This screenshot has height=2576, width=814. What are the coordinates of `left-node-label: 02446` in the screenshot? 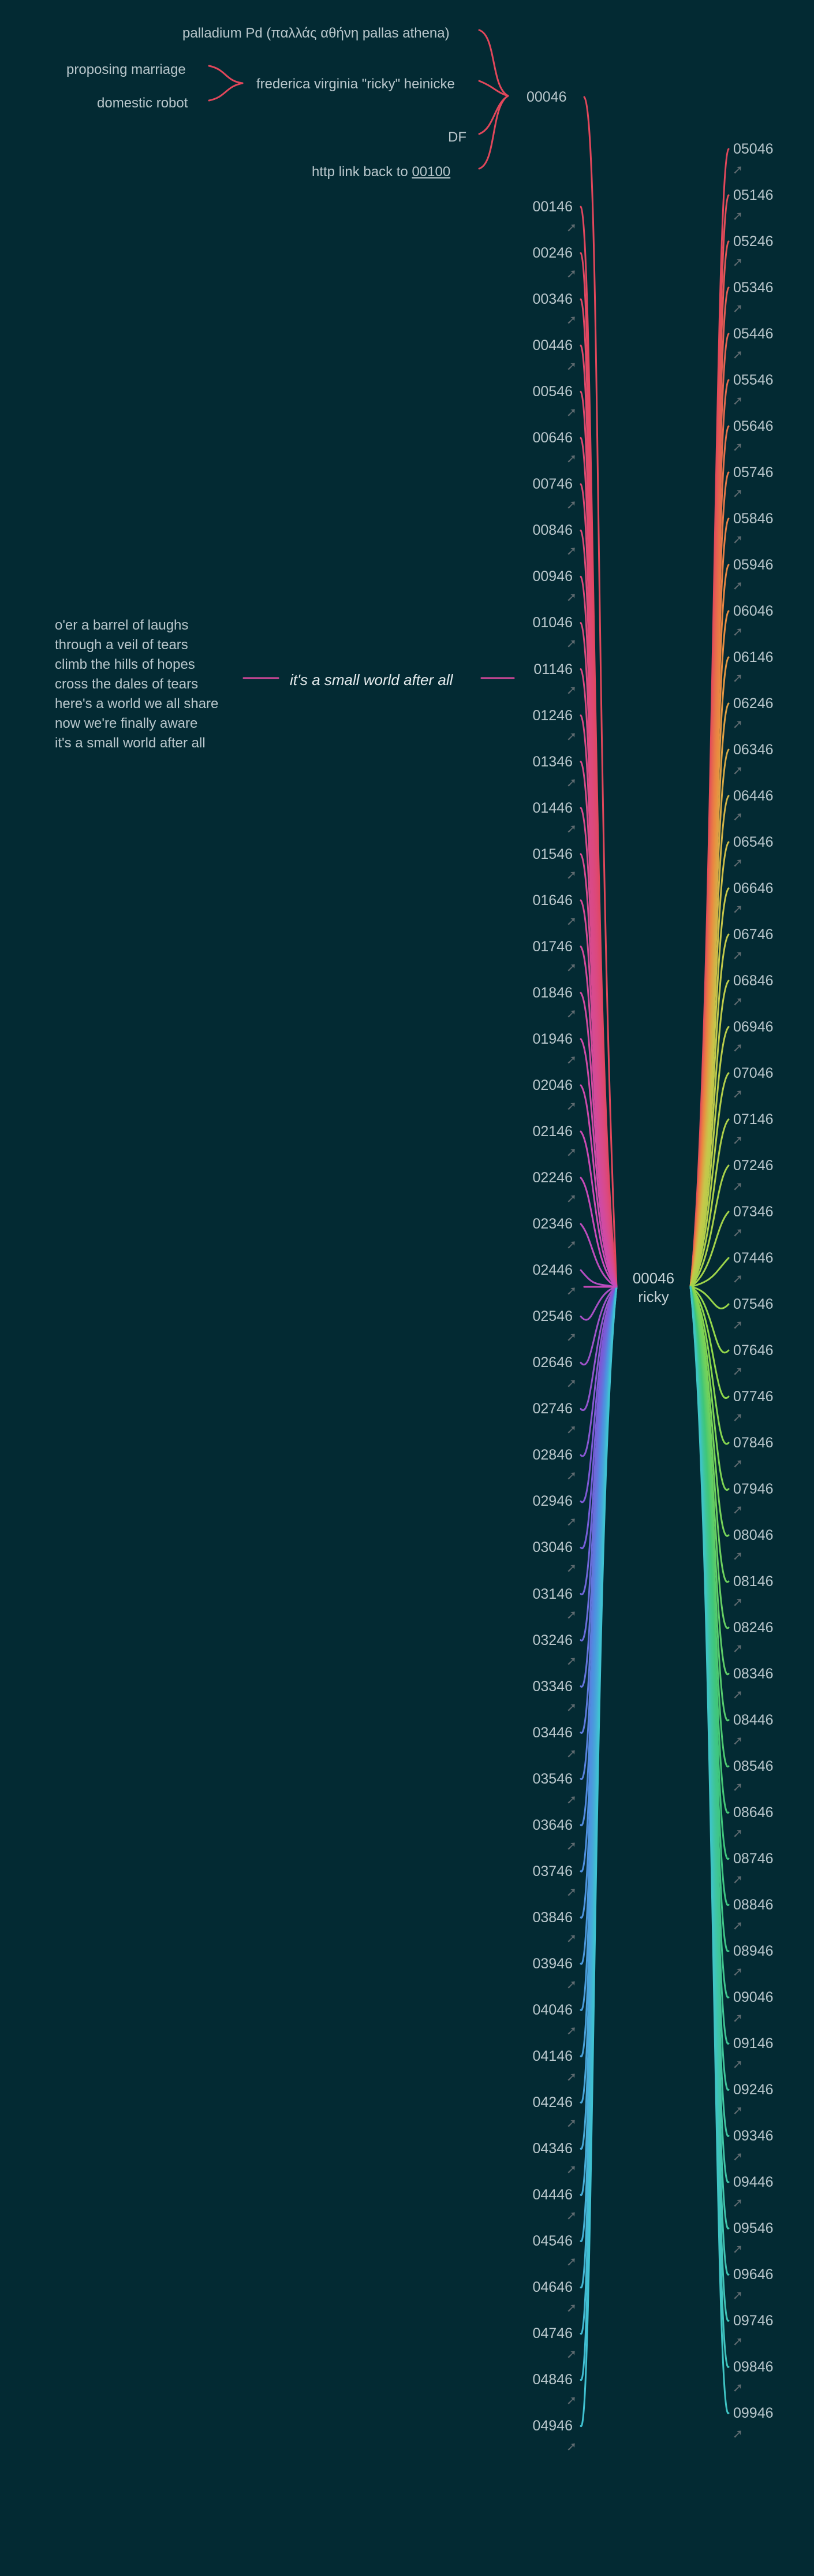 It's located at (552, 1271).